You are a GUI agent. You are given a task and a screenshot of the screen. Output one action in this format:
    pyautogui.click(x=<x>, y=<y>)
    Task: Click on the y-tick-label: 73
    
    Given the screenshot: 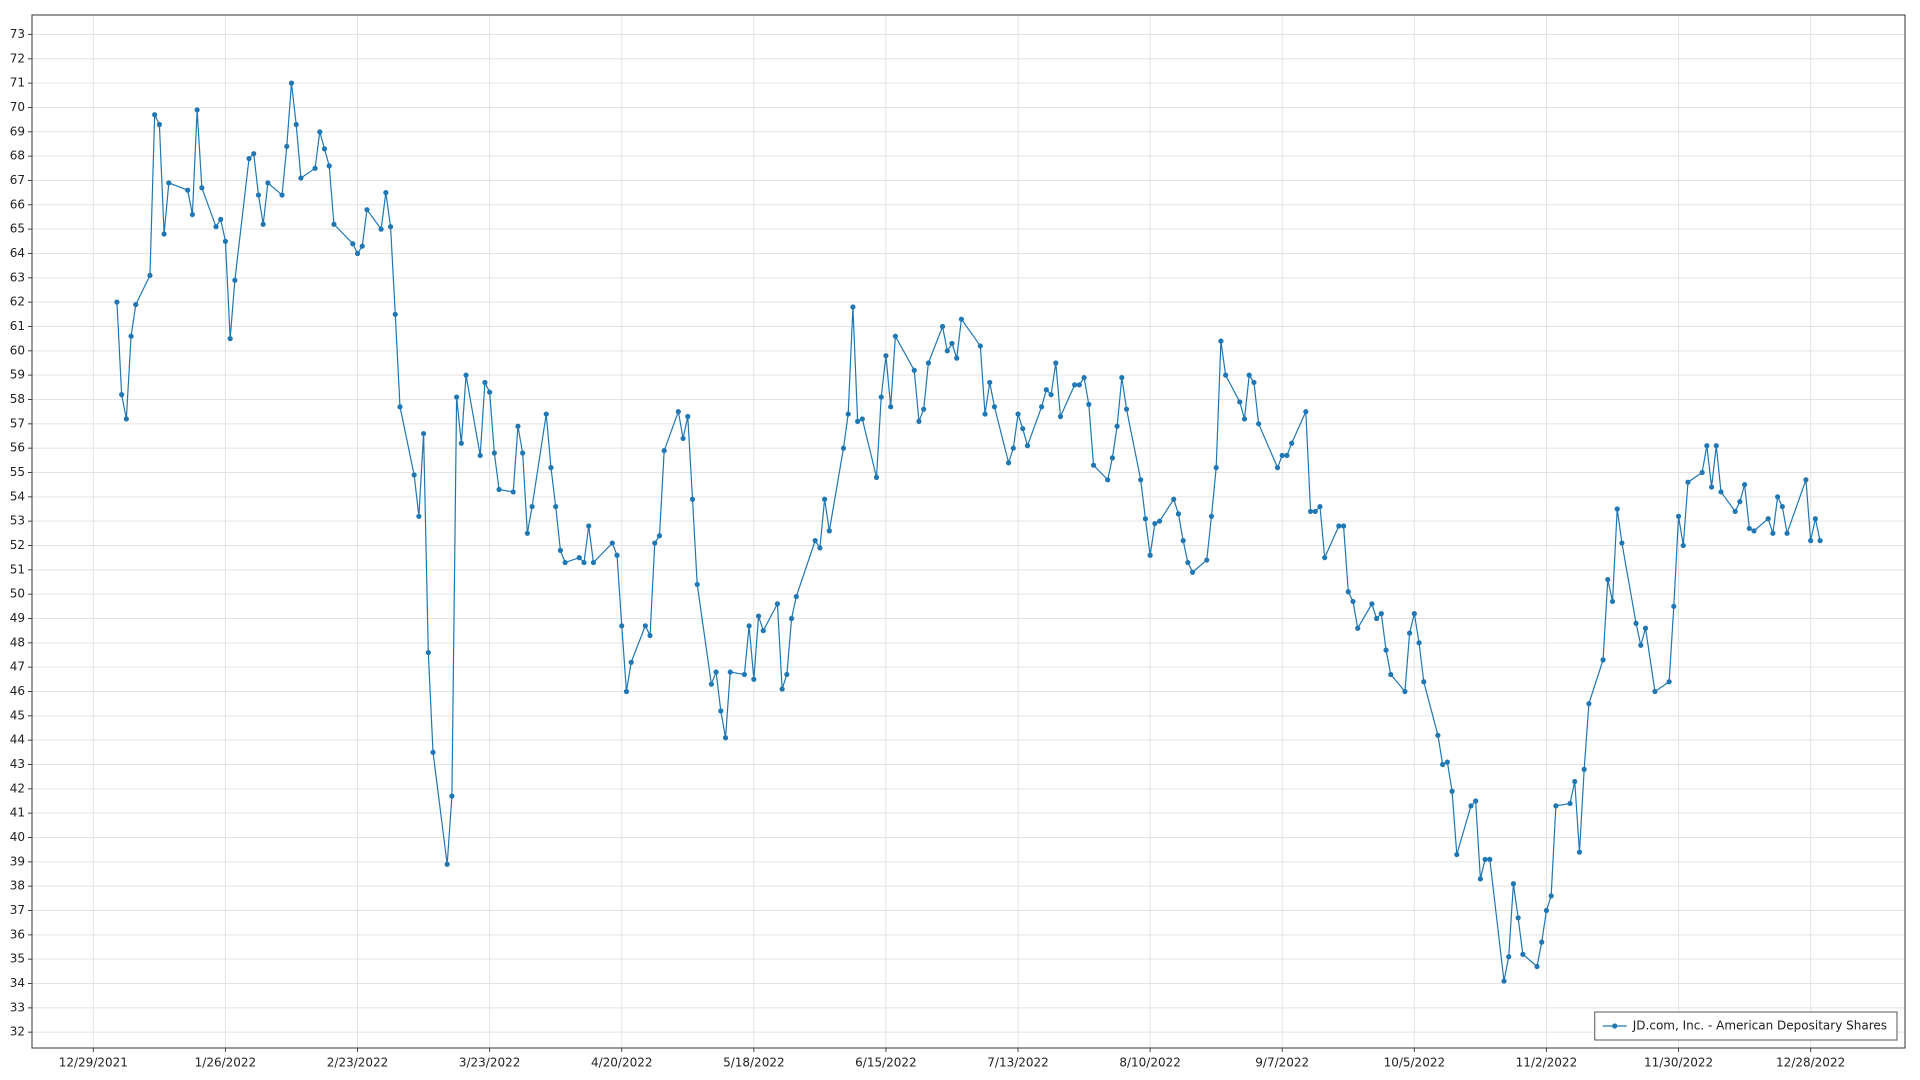 What is the action you would take?
    pyautogui.click(x=17, y=34)
    